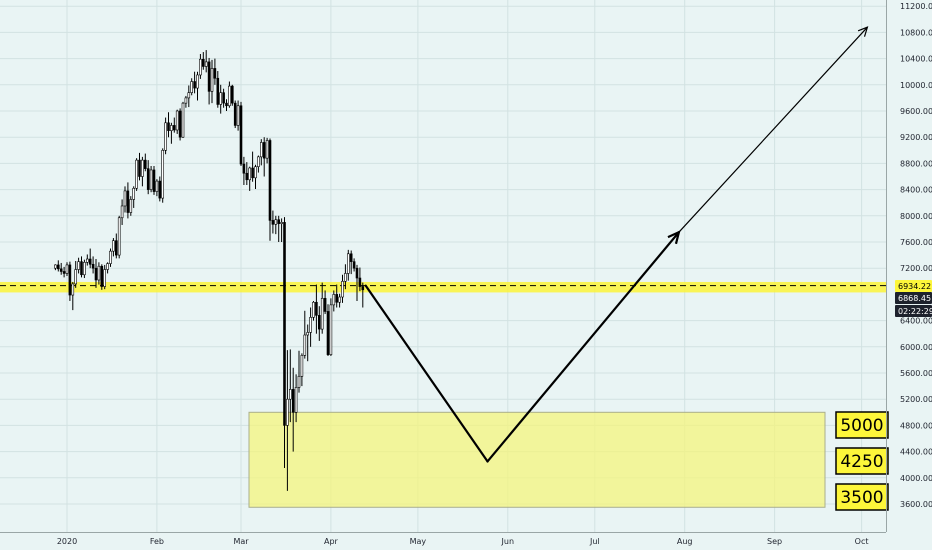 Image resolution: width=932 pixels, height=550 pixels. Describe the element at coordinates (418, 541) in the screenshot. I see `x-tick-label: May` at that location.